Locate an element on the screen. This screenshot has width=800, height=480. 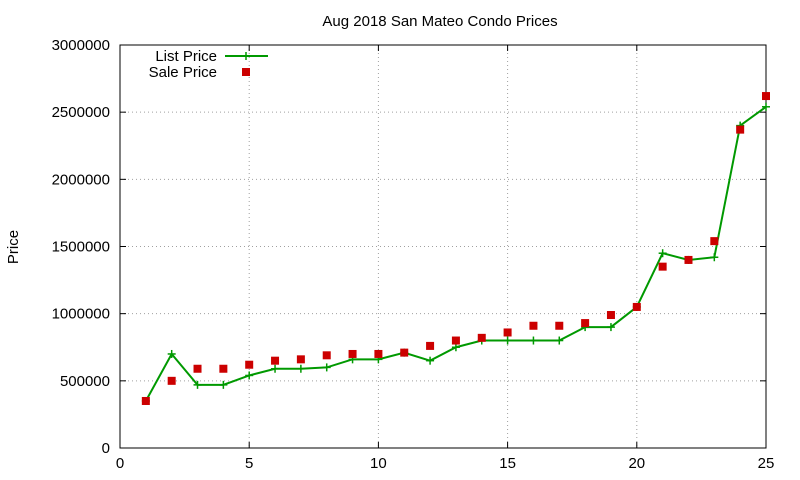
x-tick-label: 25 is located at coordinates (766, 463).